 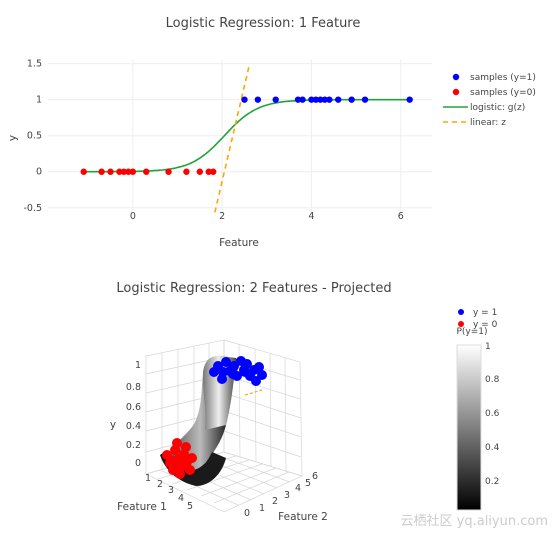 What do you see at coordinates (488, 123) in the screenshot?
I see `chart1-legend-label: linear: z` at bounding box center [488, 123].